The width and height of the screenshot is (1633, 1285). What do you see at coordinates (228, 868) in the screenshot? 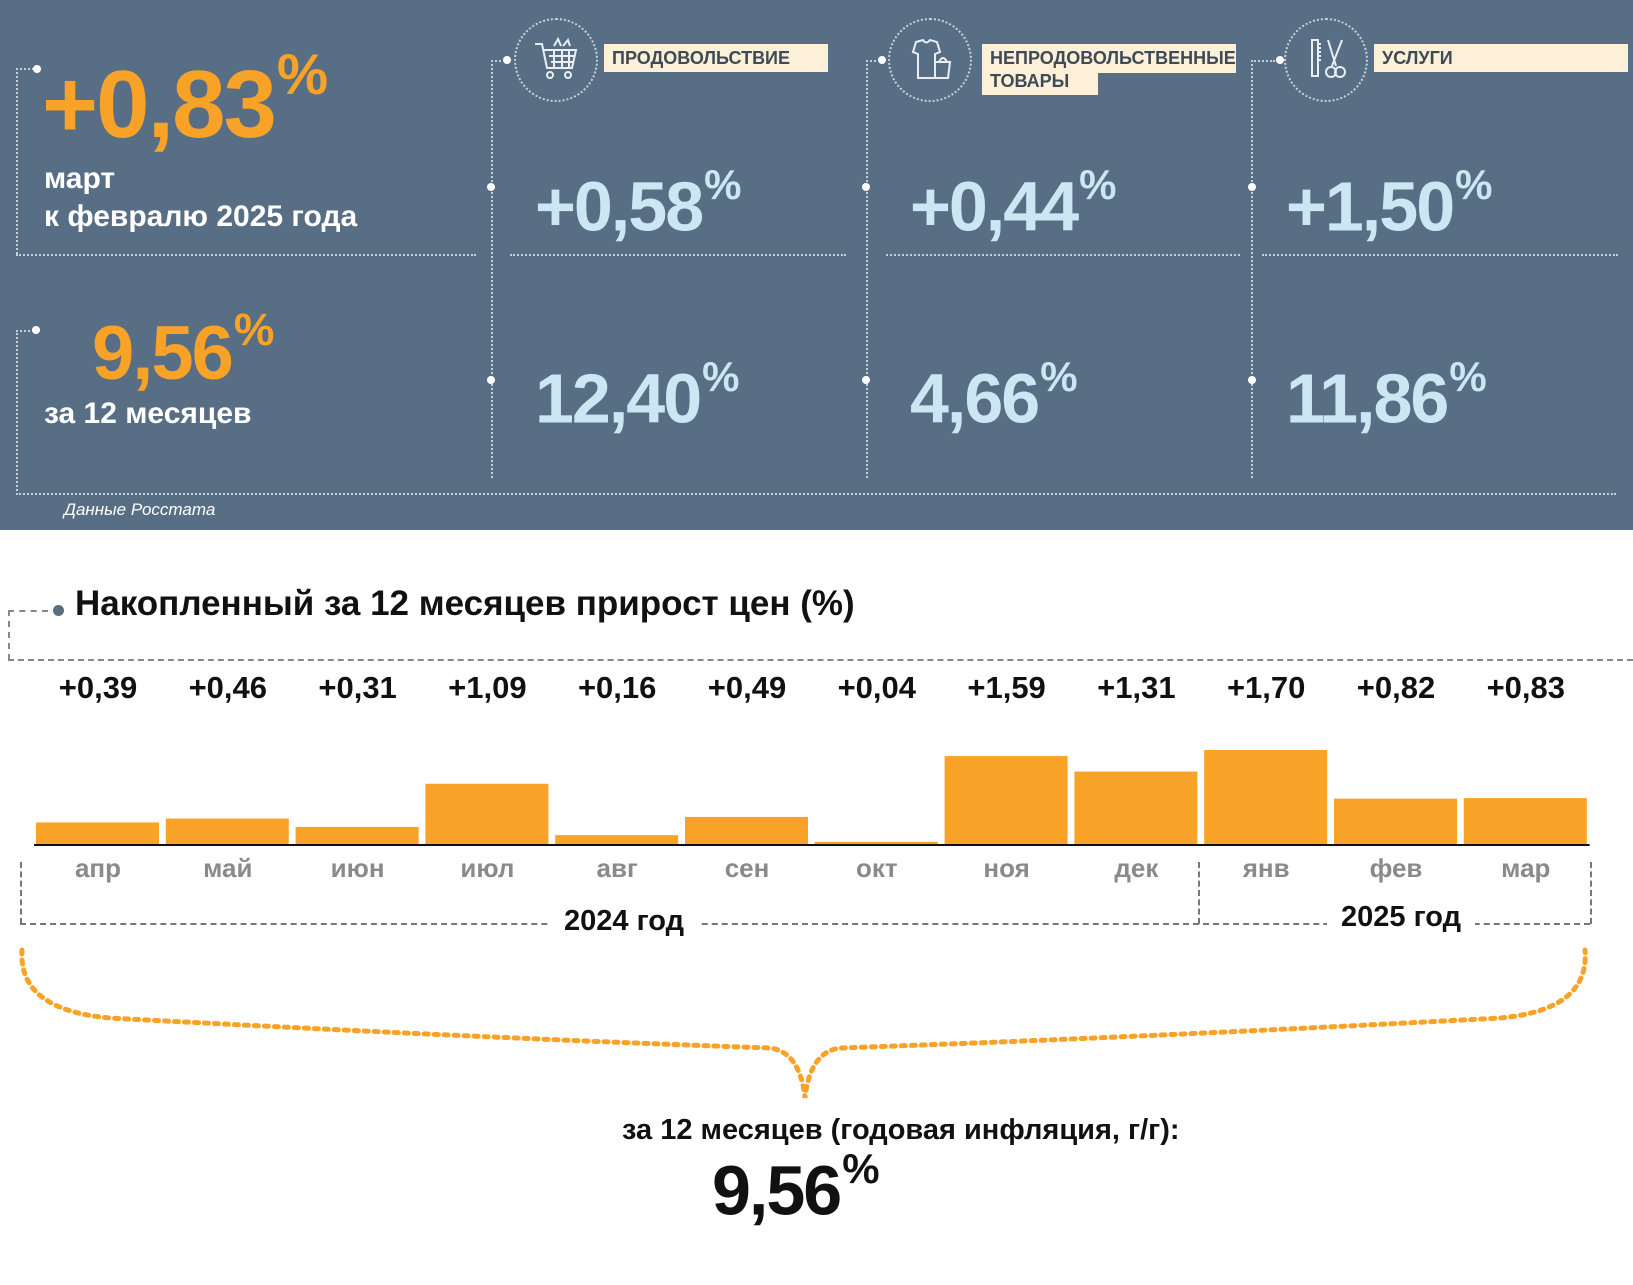
I see `month-label-май: май` at bounding box center [228, 868].